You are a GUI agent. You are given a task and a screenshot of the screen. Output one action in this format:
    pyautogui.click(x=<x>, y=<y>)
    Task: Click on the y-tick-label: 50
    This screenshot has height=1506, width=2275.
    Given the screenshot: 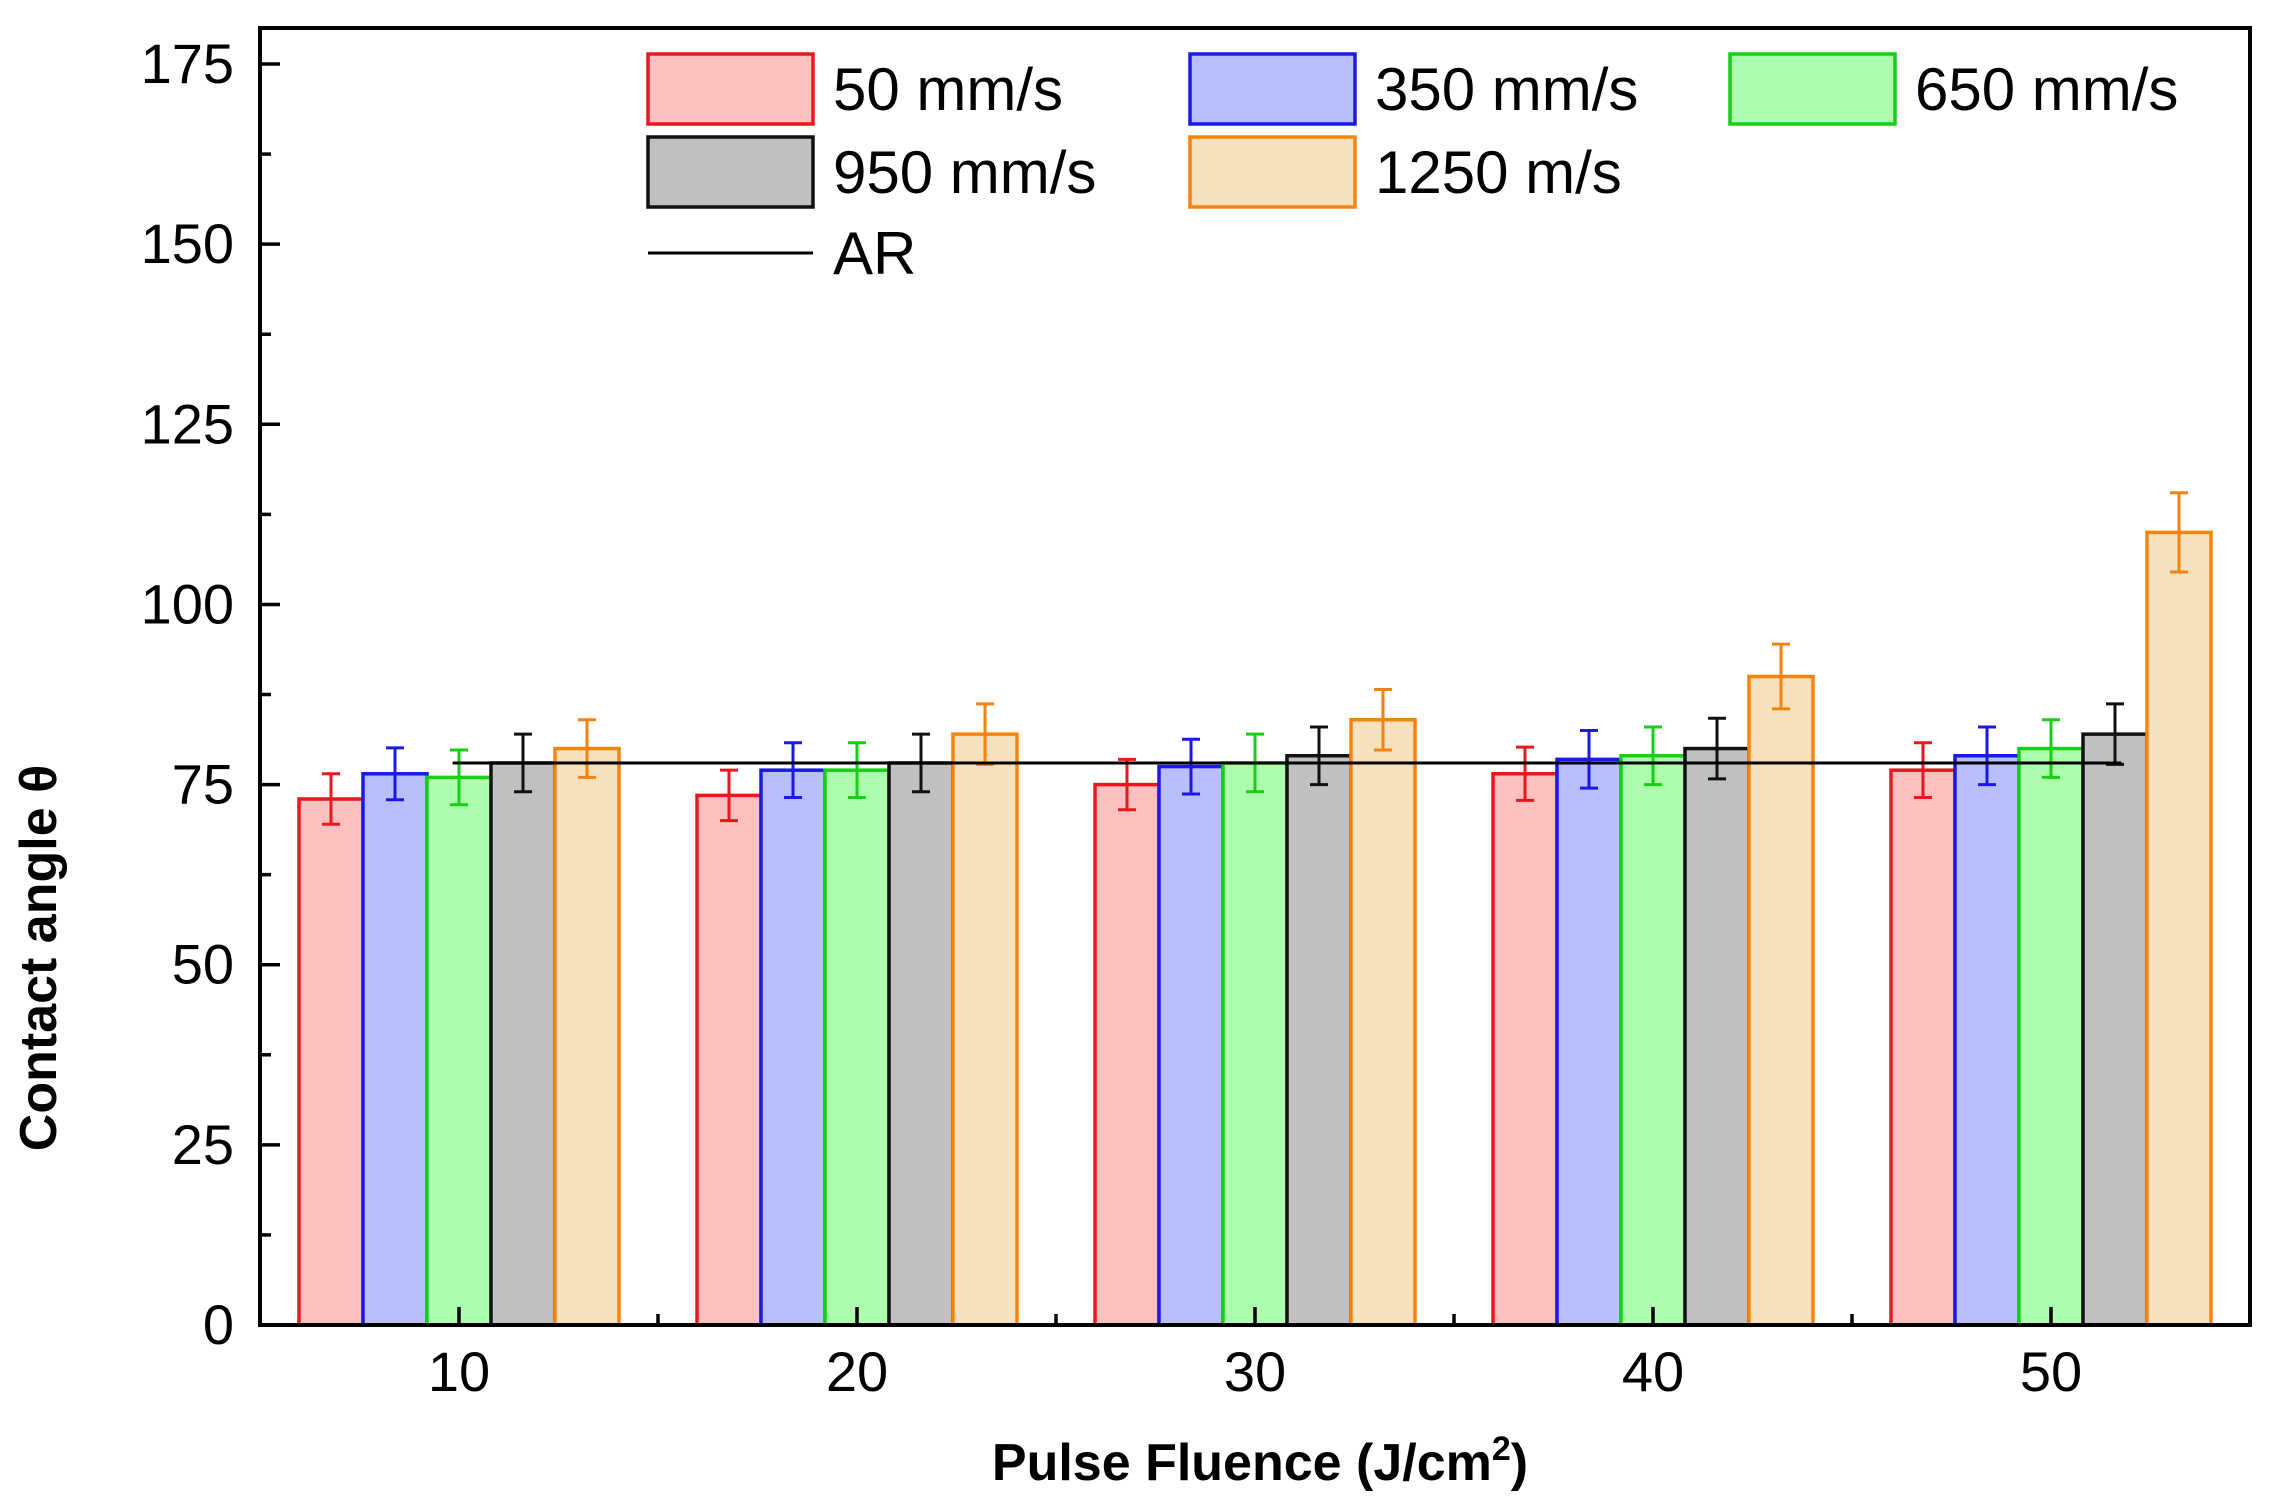 What is the action you would take?
    pyautogui.click(x=203, y=964)
    